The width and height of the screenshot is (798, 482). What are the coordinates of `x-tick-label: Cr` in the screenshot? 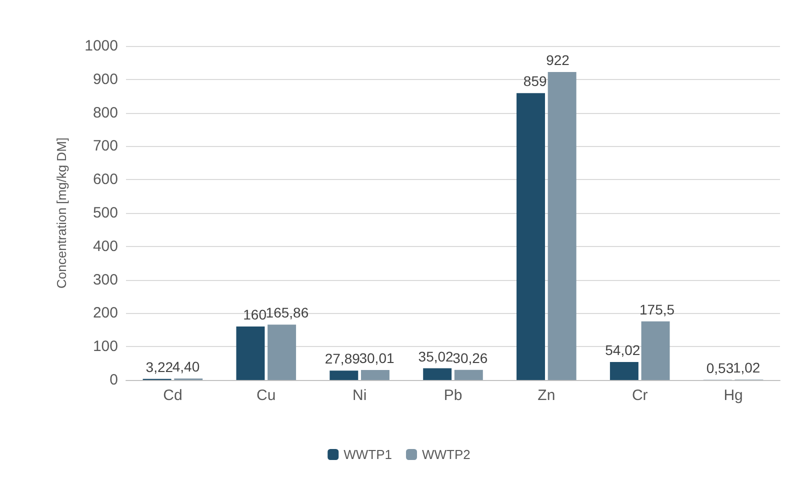 It's located at (640, 395).